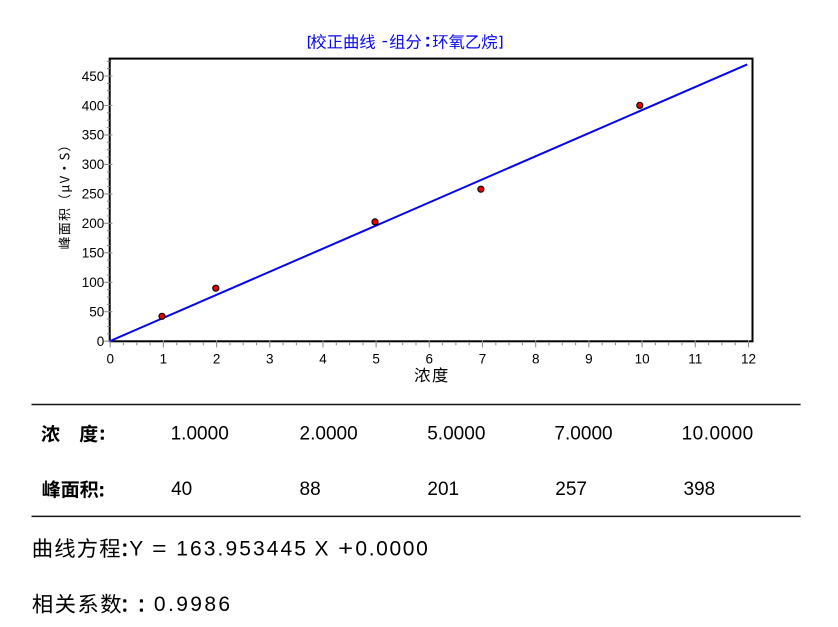  Describe the element at coordinates (700, 489) in the screenshot. I see `svg-text: 398` at that location.